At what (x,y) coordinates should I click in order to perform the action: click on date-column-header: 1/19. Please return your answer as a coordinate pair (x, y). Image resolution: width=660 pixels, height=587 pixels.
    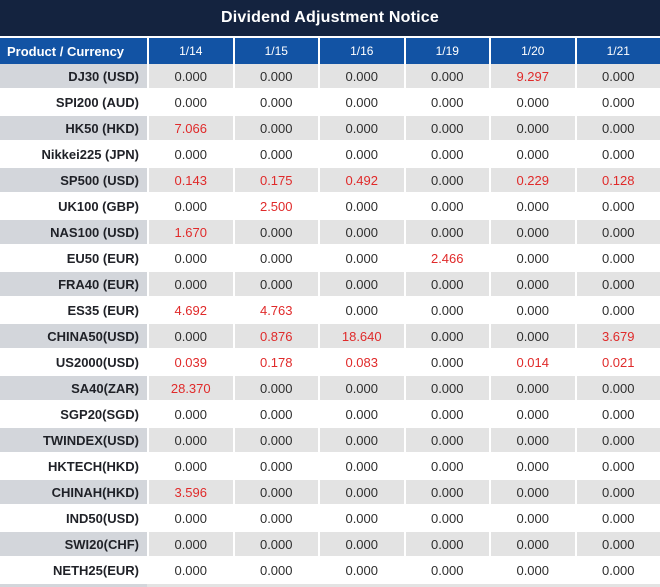
    Looking at the image, I should click on (446, 51).